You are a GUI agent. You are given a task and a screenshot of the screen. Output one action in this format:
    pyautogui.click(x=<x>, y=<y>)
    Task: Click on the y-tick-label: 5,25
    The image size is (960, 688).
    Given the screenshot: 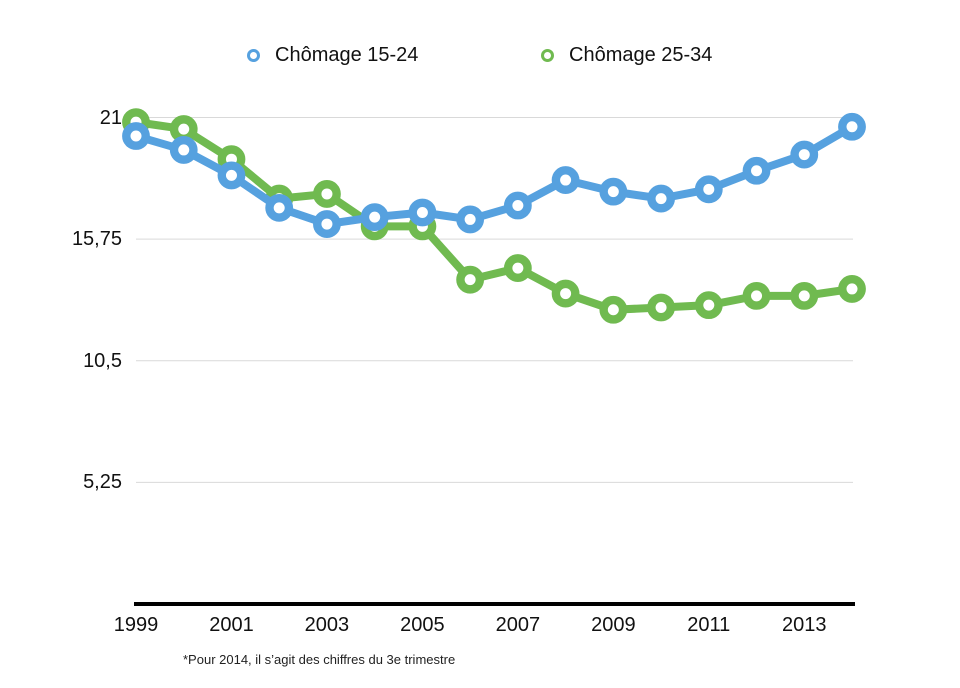 What is the action you would take?
    pyautogui.click(x=102, y=482)
    